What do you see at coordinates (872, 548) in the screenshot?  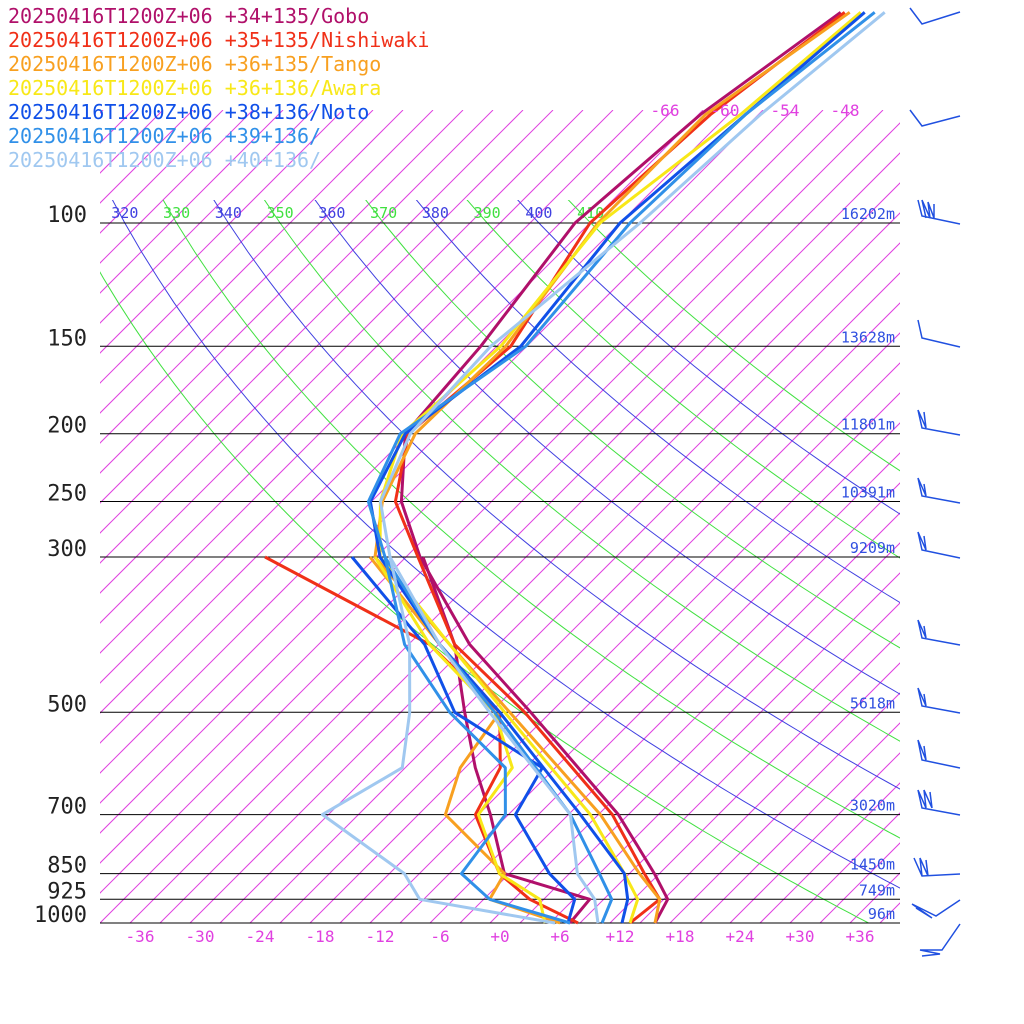 I see `height-label: 9209m` at bounding box center [872, 548].